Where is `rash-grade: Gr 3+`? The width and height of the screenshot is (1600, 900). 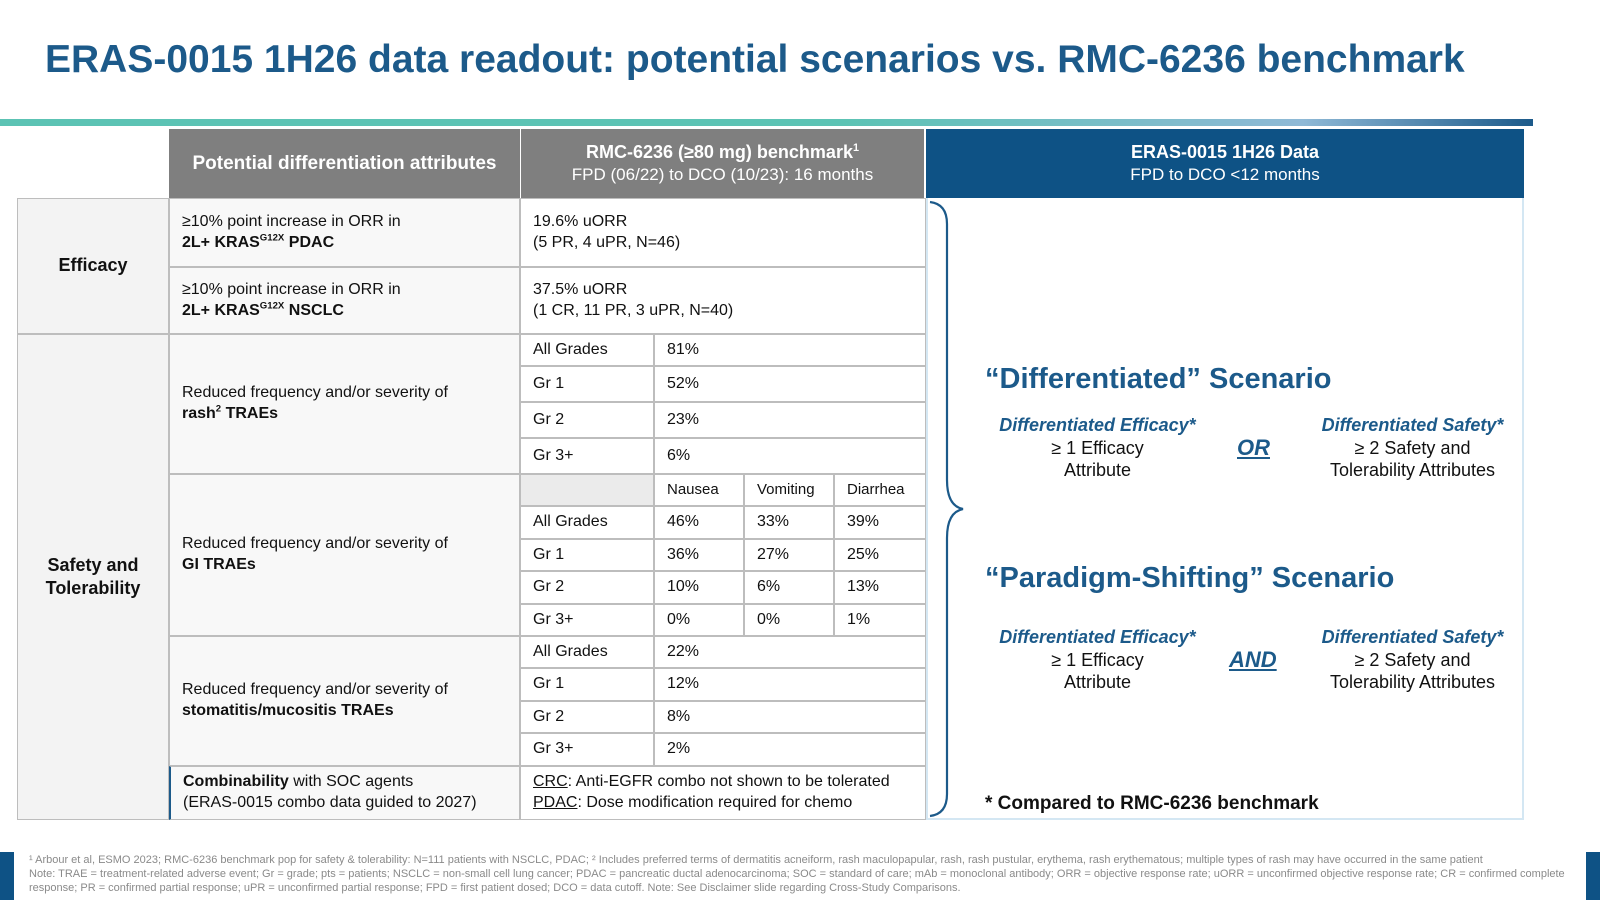
rash-grade: Gr 3+ is located at coordinates (587, 456).